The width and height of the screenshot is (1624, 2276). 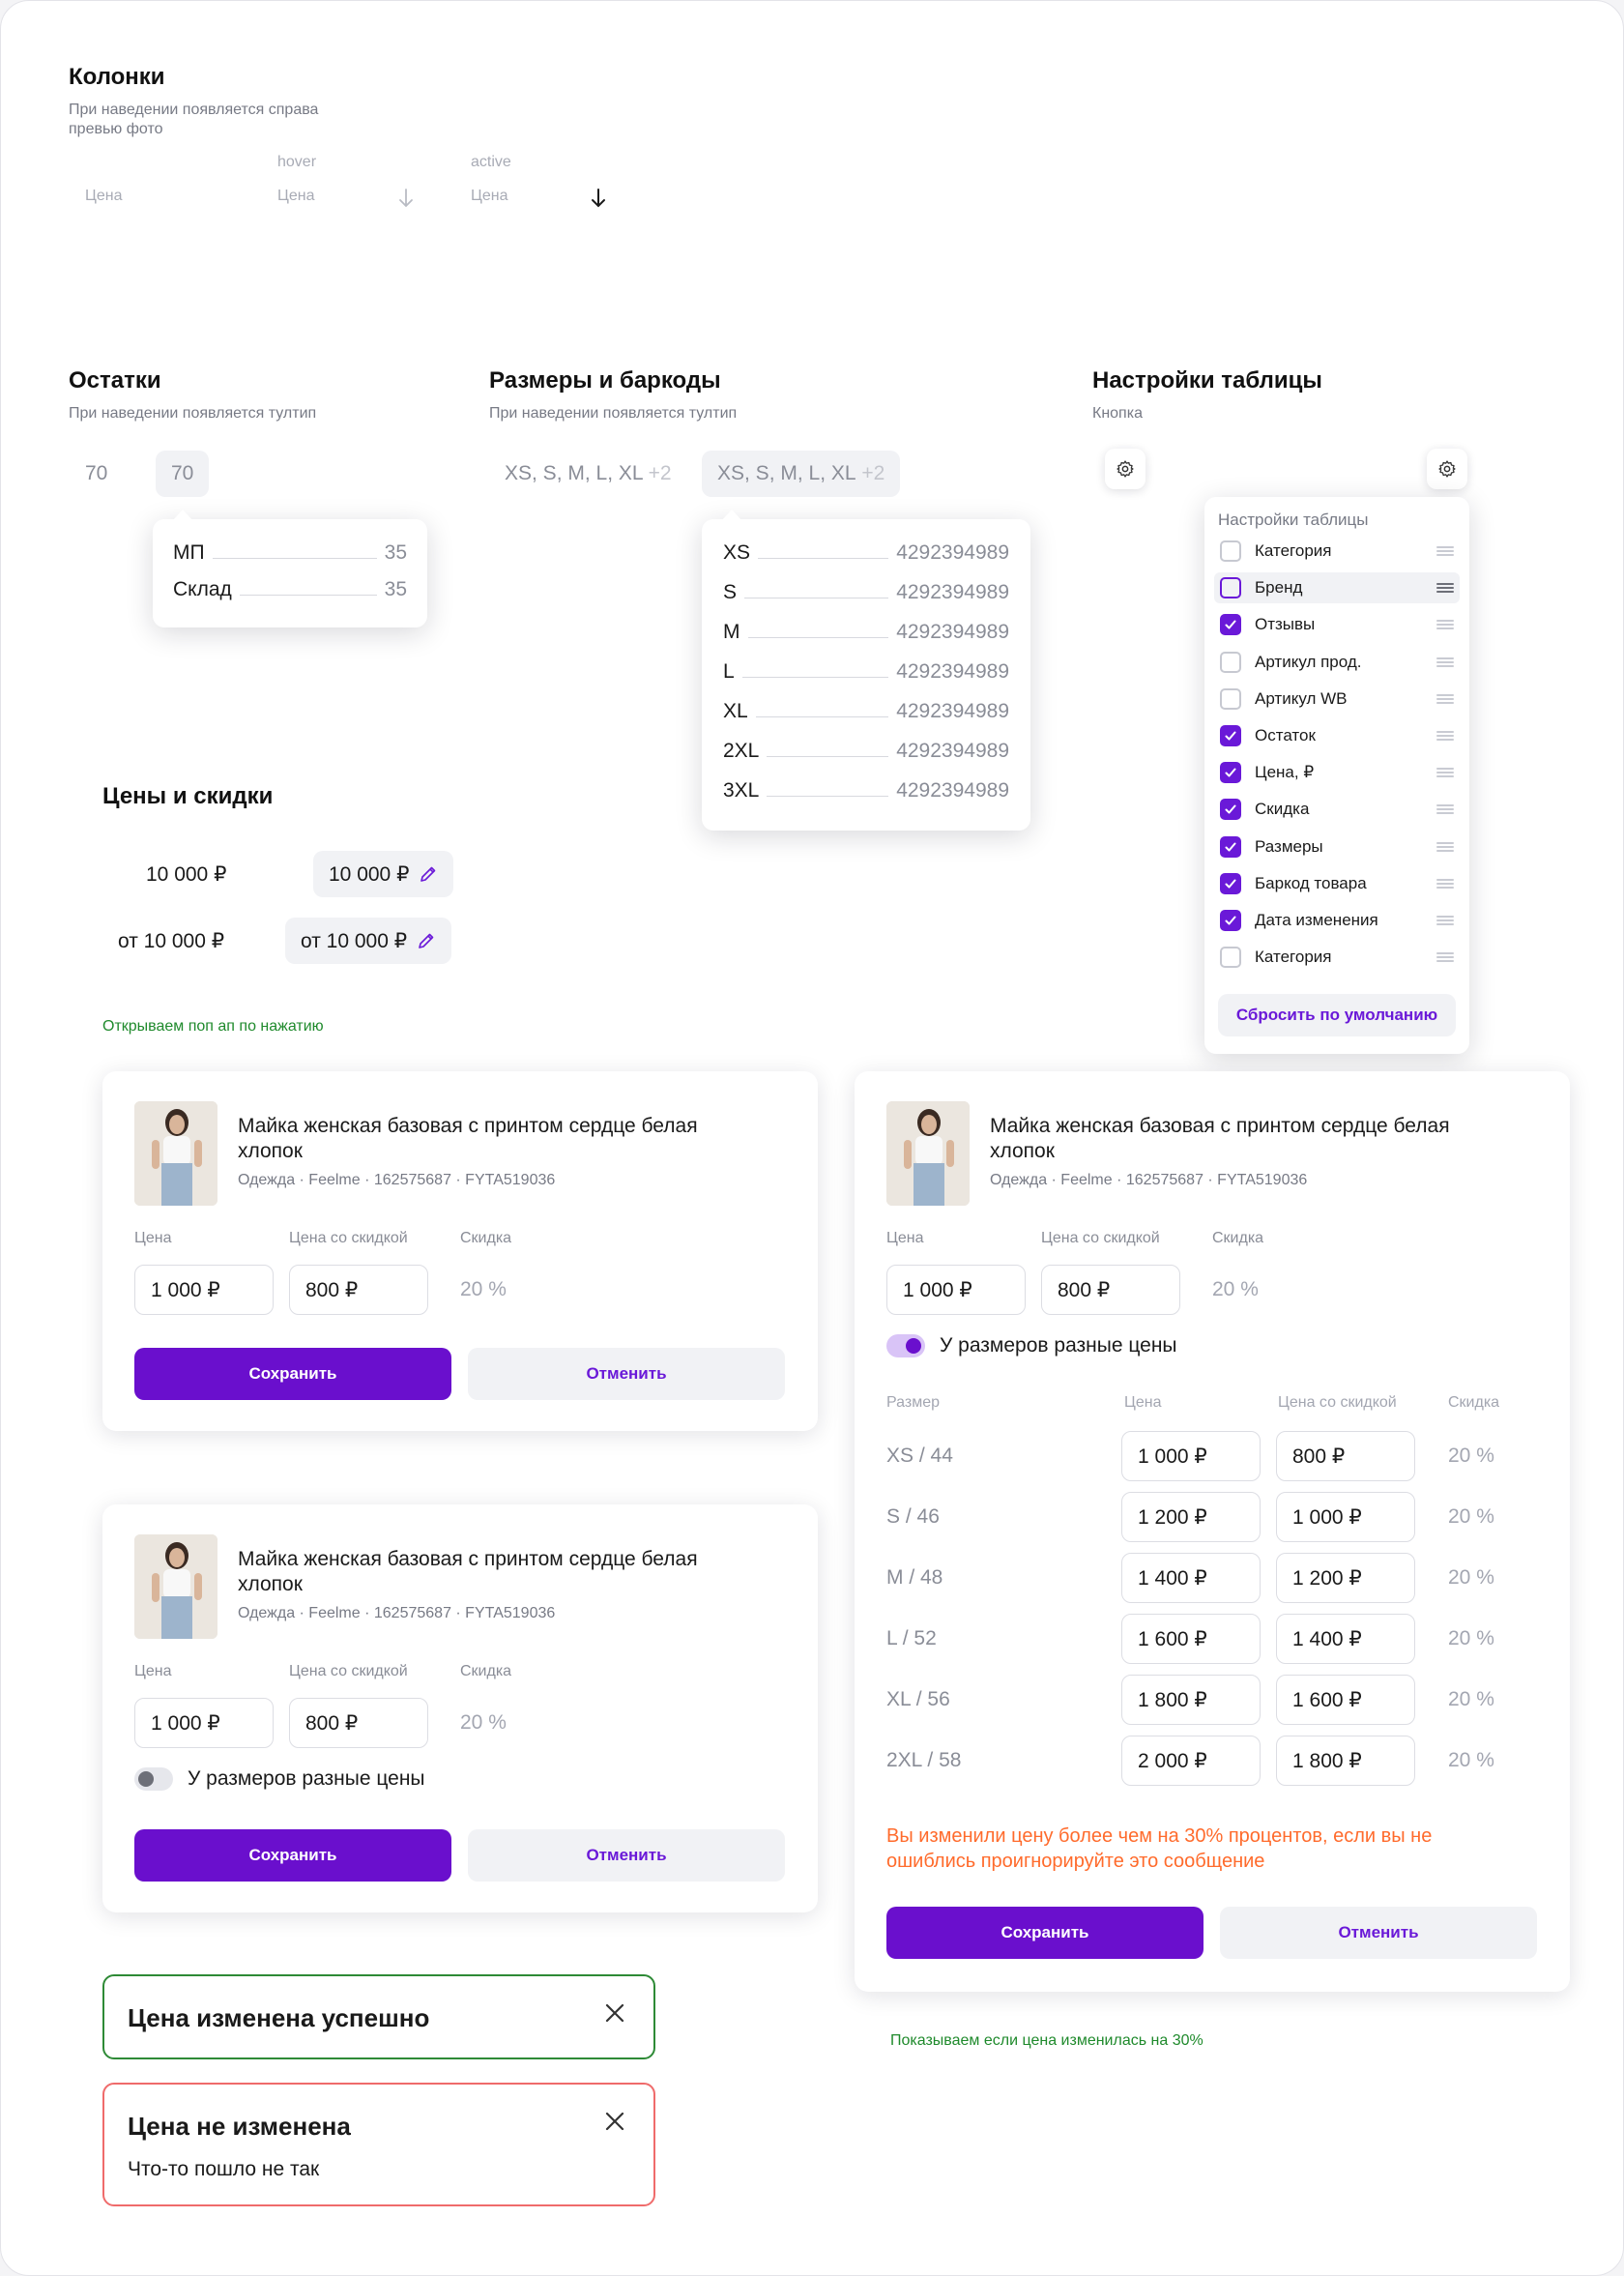 What do you see at coordinates (737, 552) in the screenshot?
I see `barcode-size: XS` at bounding box center [737, 552].